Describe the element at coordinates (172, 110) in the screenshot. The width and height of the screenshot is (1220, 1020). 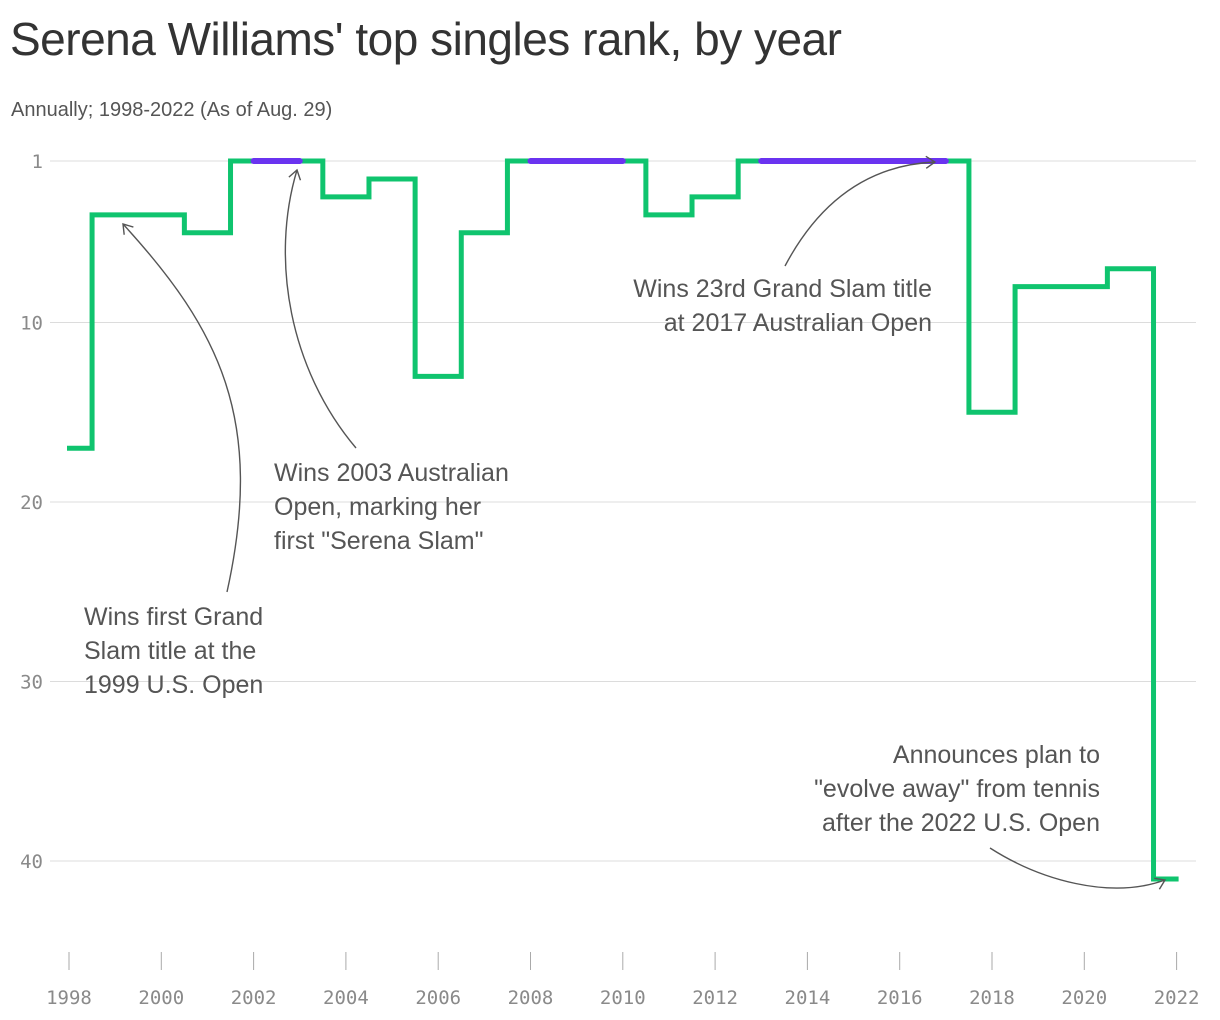
I see `chart-subtitle: Annually; 1998-2022 (As of Aug. 29)` at that location.